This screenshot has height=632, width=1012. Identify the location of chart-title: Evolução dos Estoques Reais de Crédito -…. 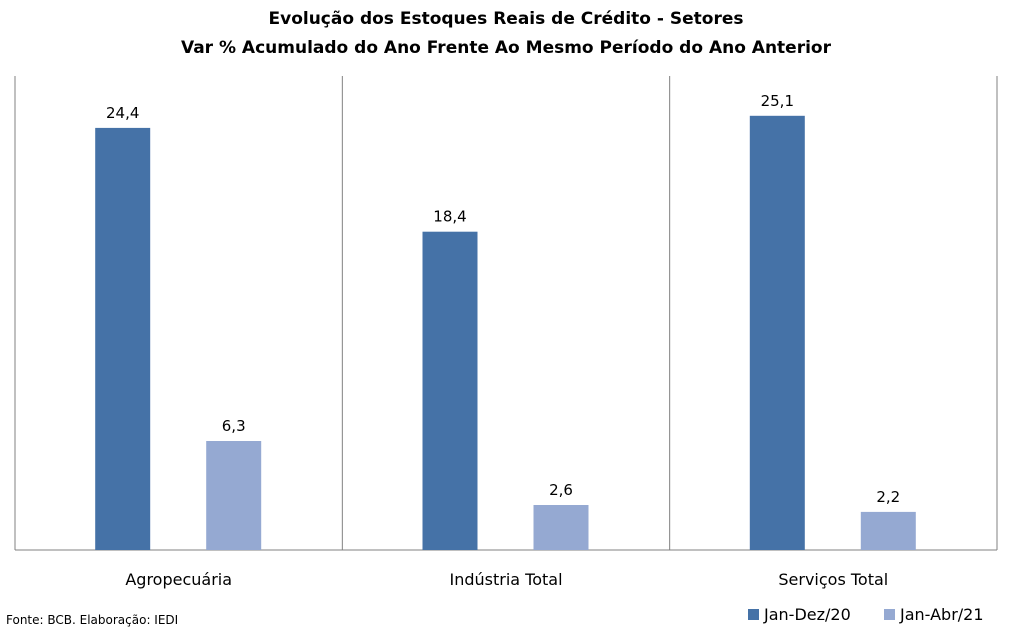
(506, 19).